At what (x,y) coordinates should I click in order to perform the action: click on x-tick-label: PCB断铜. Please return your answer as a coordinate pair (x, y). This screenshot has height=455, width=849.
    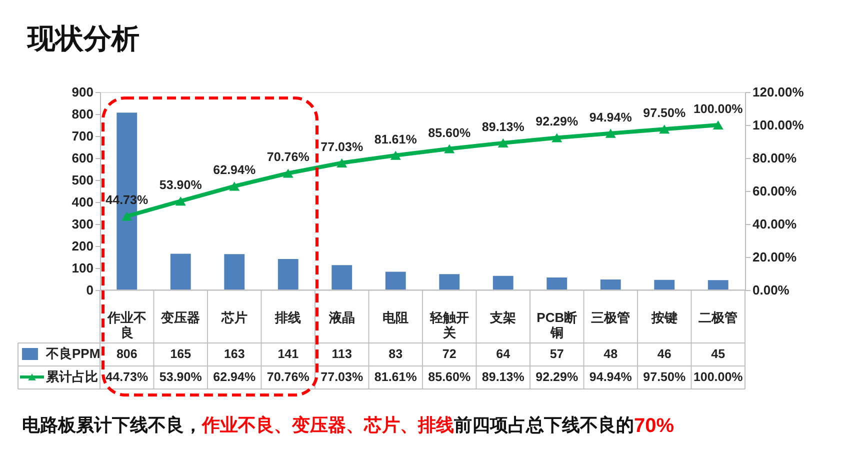
    Looking at the image, I should click on (557, 325).